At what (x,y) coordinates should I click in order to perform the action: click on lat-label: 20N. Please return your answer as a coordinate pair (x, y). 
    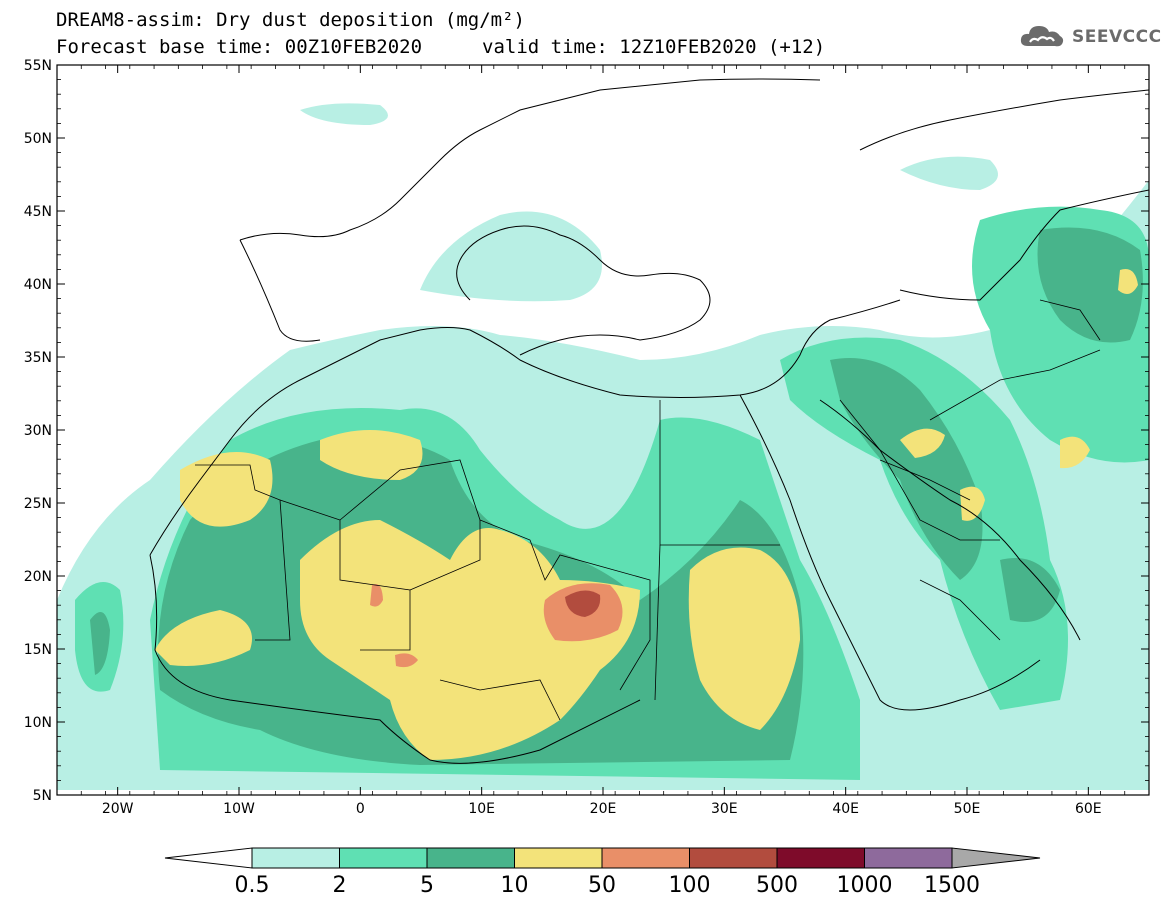
    Looking at the image, I should click on (38, 577).